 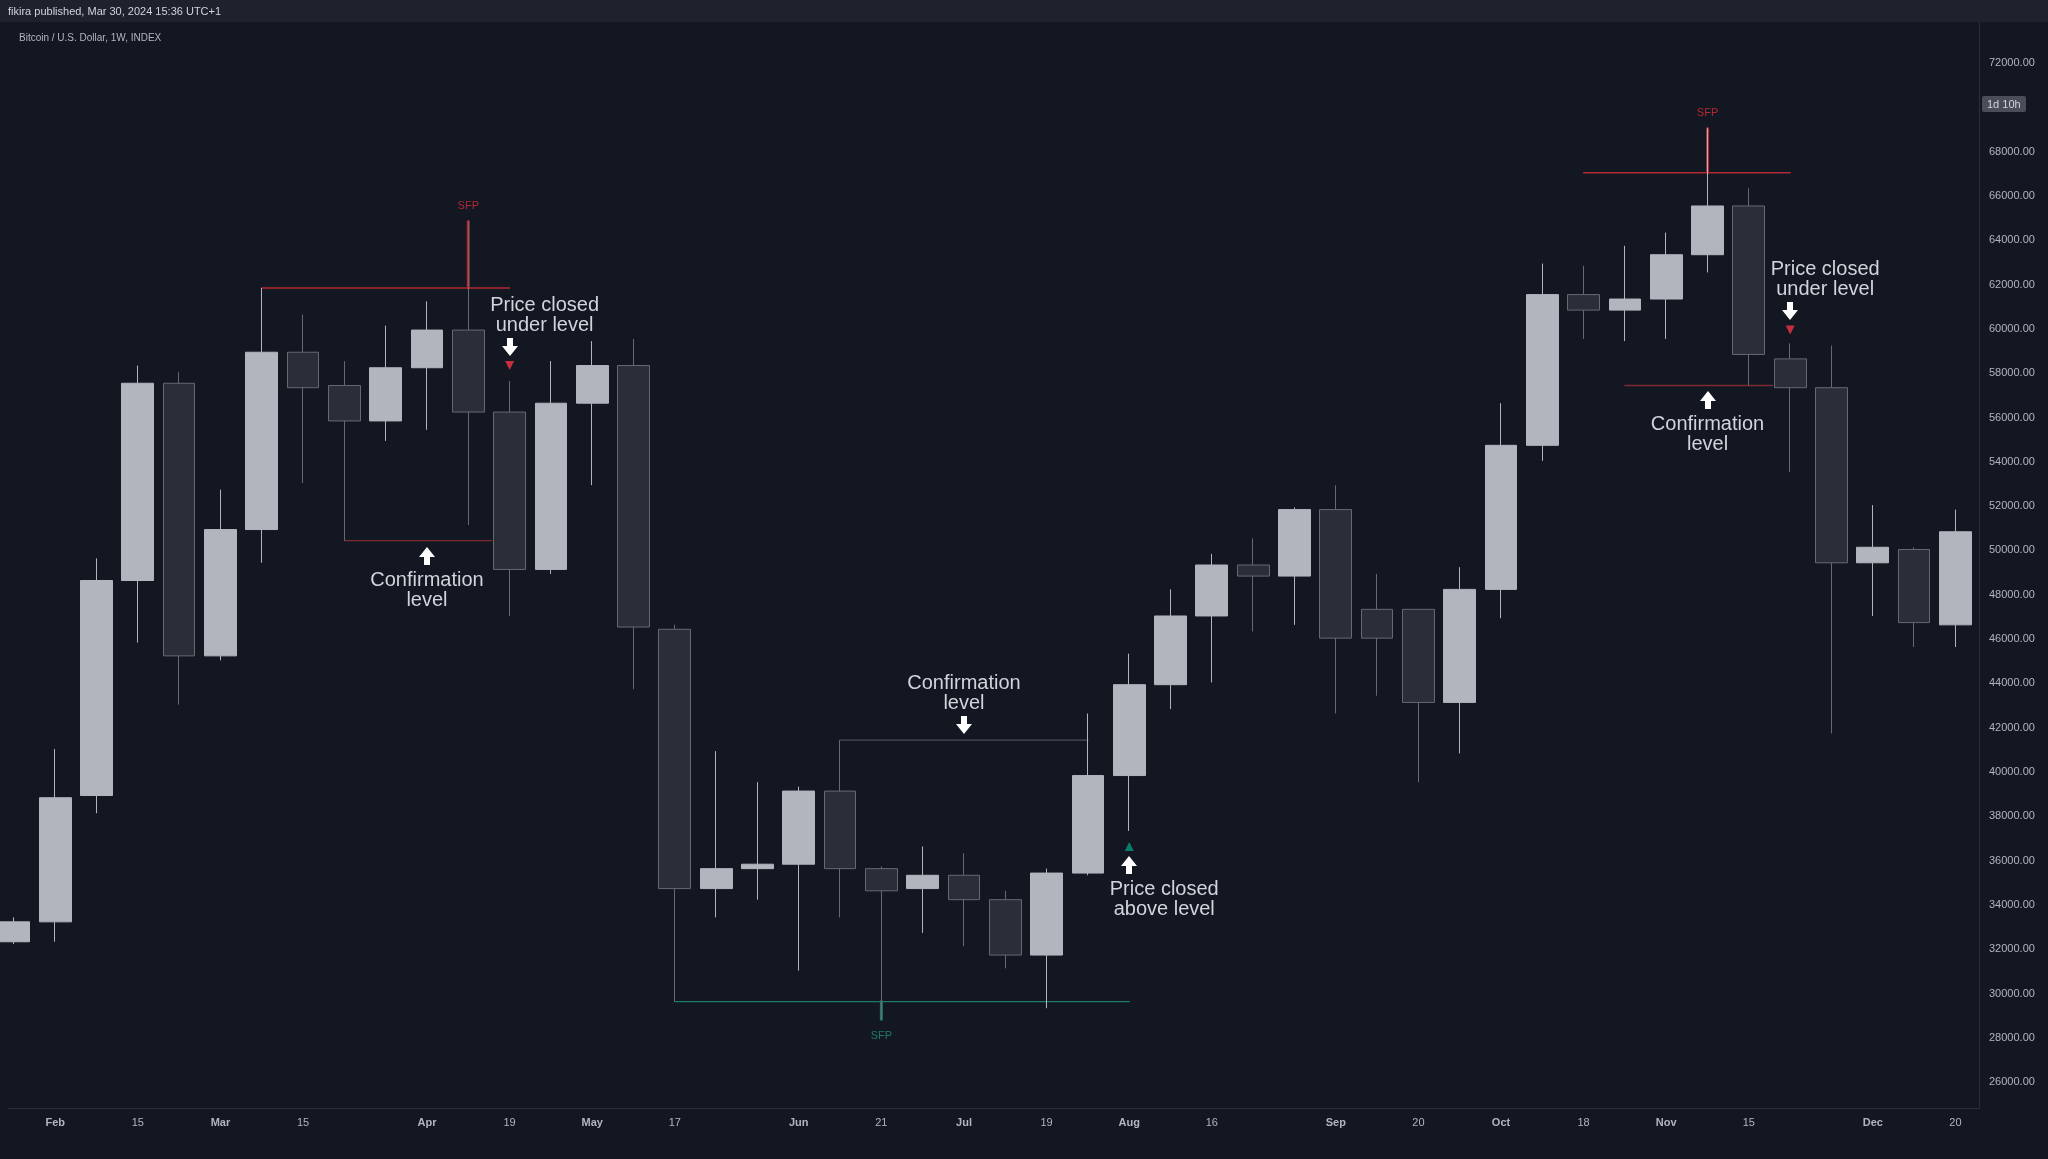 I want to click on text: fikira published, Mar 30, 2024 15:36 UTC+1, so click(x=1024, y=11).